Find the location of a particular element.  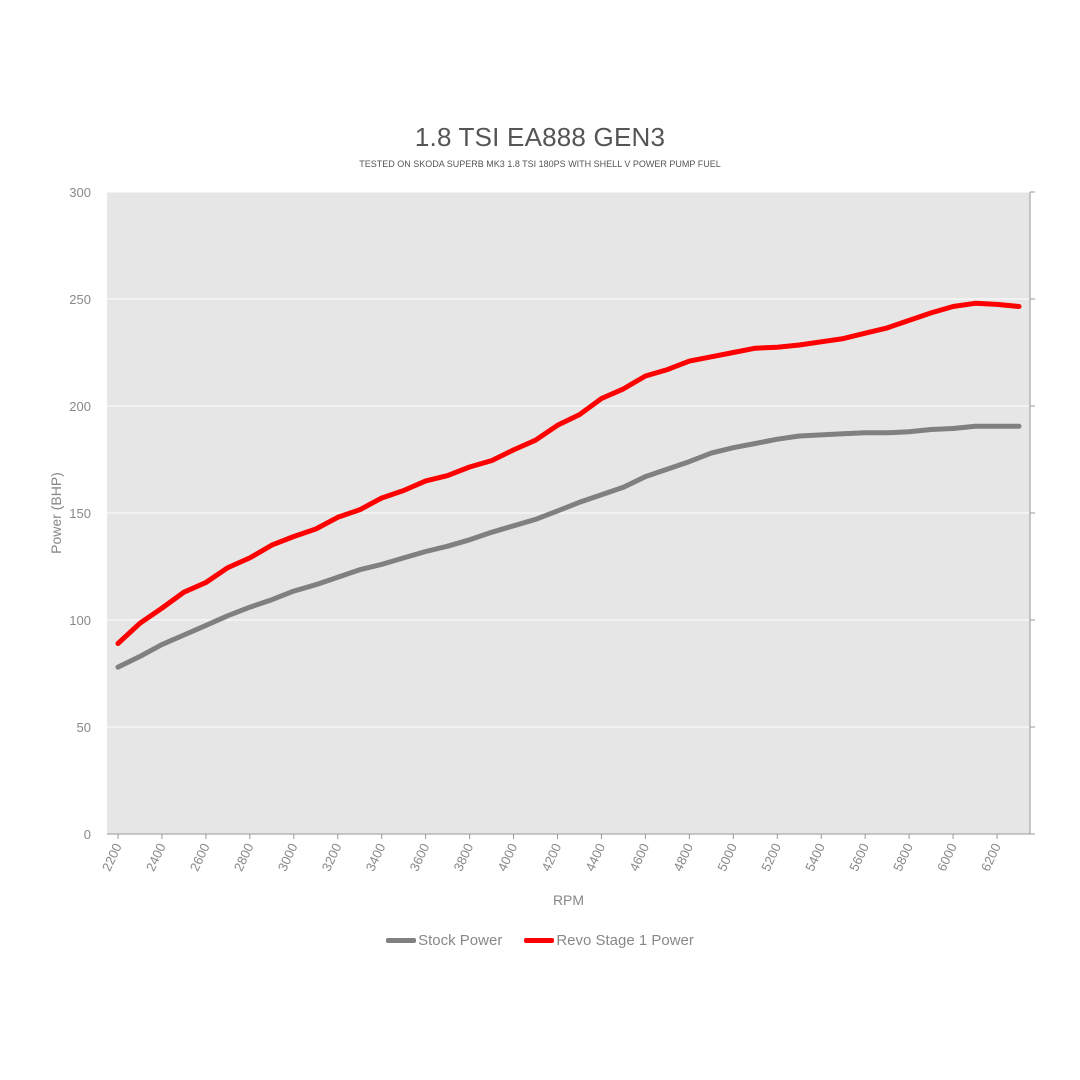

x-tick-label-4400: 4400 is located at coordinates (595, 857).